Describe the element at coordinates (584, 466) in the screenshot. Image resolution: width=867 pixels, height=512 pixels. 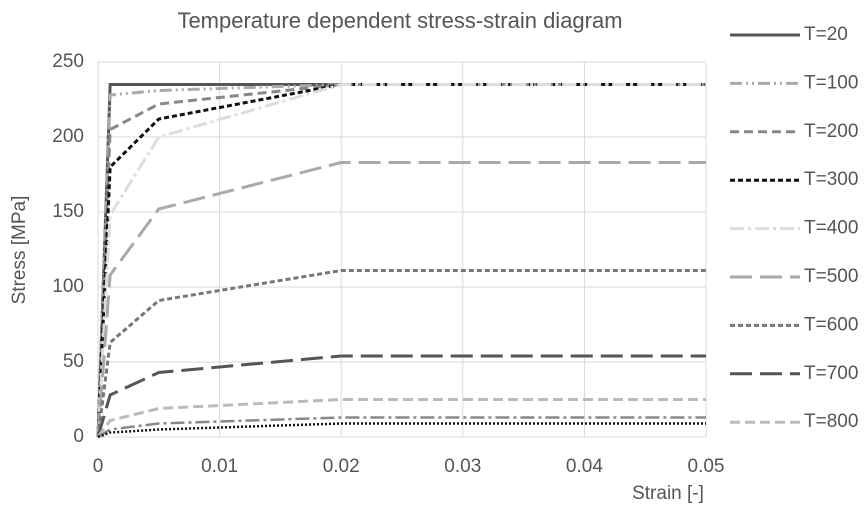
I see `x-tick-label: 0.04` at that location.